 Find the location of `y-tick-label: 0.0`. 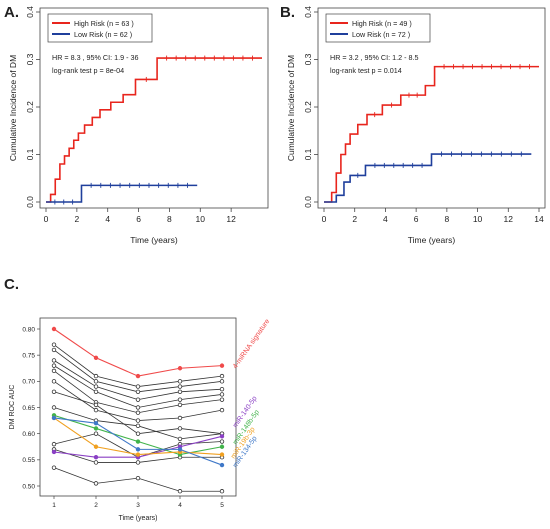

y-tick-label: 0.0 is located at coordinates (308, 202).